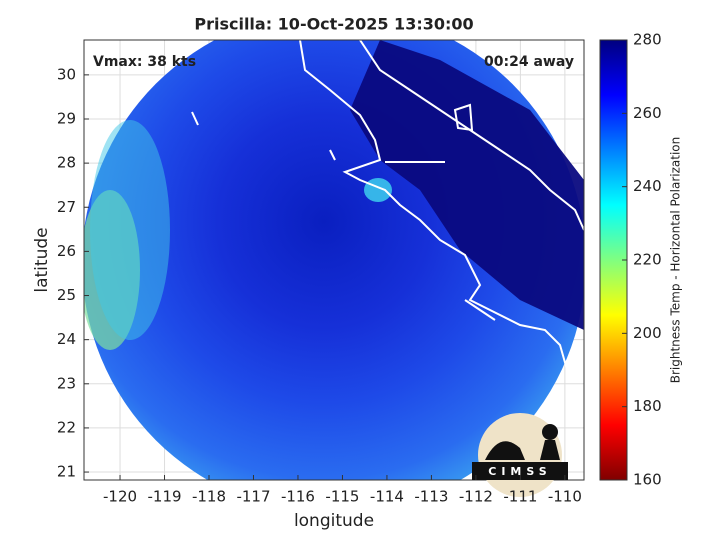 The height and width of the screenshot is (544, 720). What do you see at coordinates (519, 471) in the screenshot?
I see `logo-text: CIMSS` at bounding box center [519, 471].